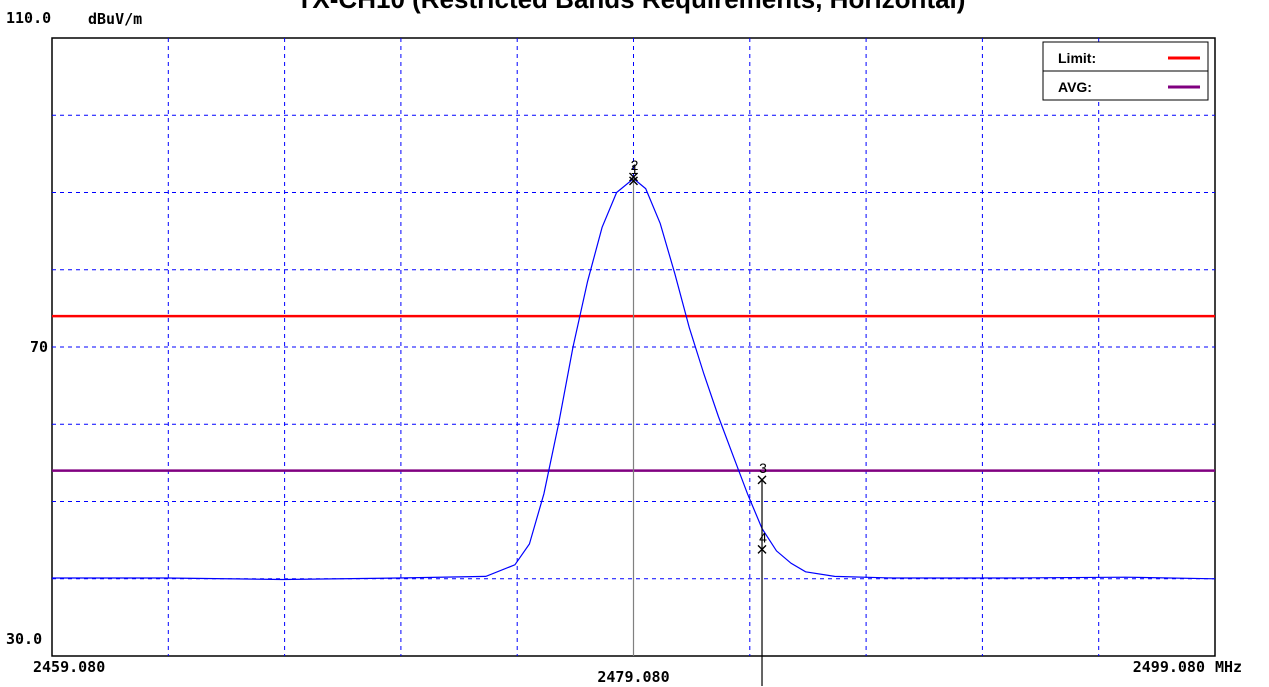  I want to click on y-tick-label: 110.0, so click(28, 18).